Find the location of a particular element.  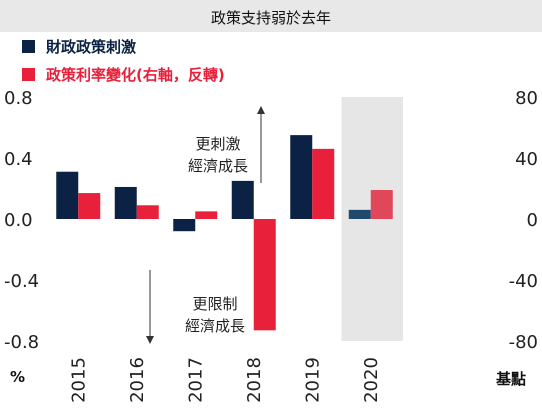

y-left-tick-0: 0.8 is located at coordinates (18, 98).